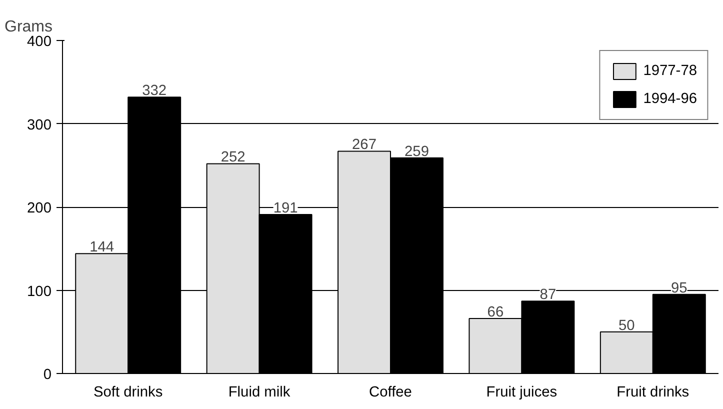 This screenshot has height=409, width=723. I want to click on x-tick-label: Fruit drinks, so click(653, 392).